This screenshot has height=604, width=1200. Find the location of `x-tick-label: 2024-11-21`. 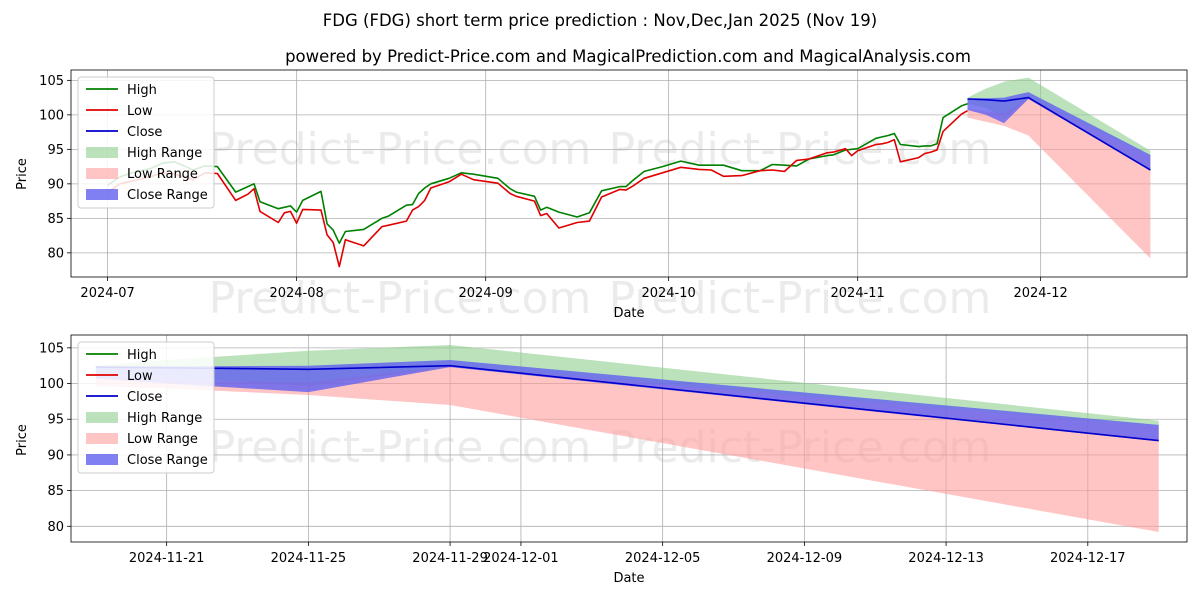

x-tick-label: 2024-11-21 is located at coordinates (167, 558).